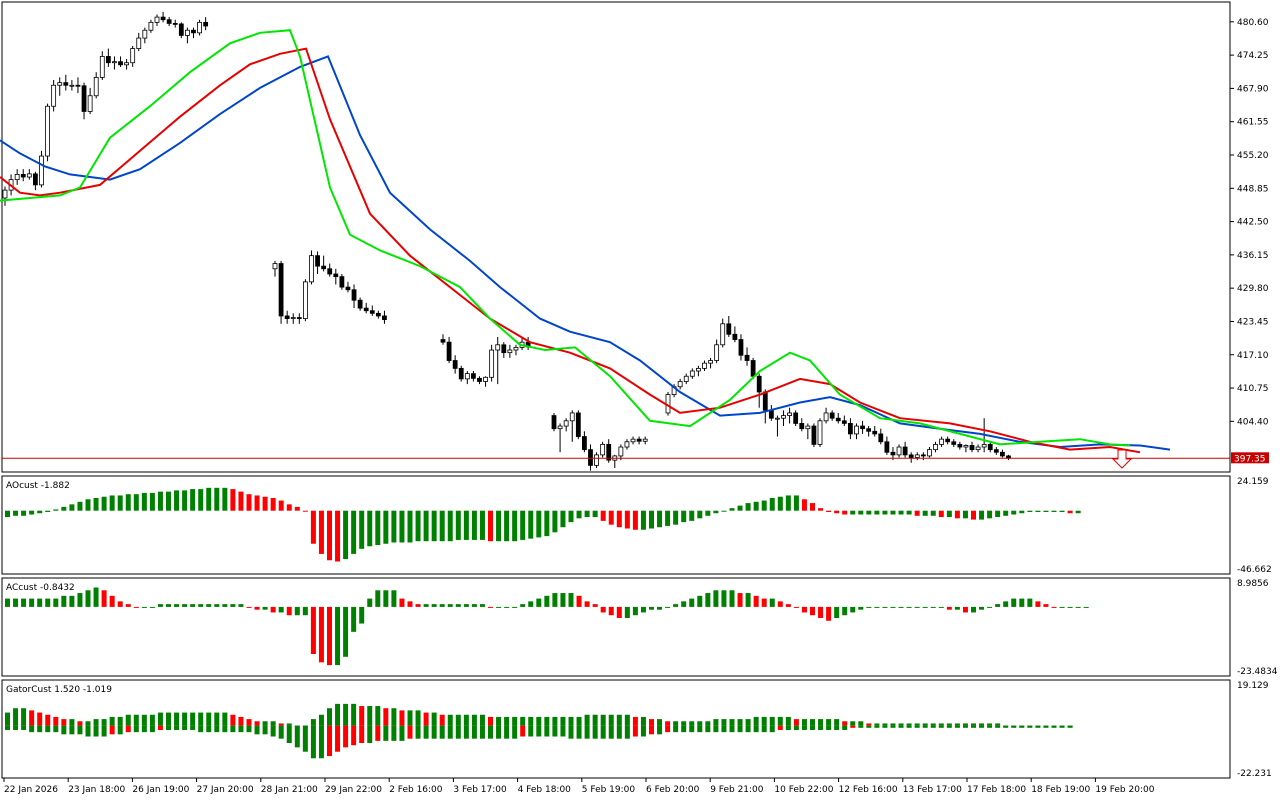 This screenshot has height=804, width=1280. What do you see at coordinates (1122, 459) in the screenshot?
I see `sell-arrow-icon` at bounding box center [1122, 459].